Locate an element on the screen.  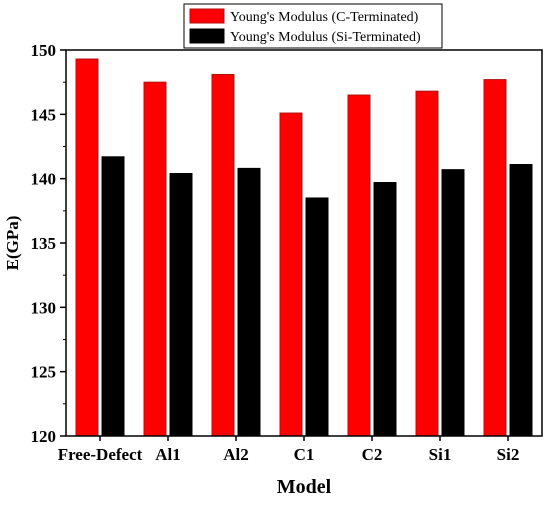
y-tick-label: 135 is located at coordinates (44, 243).